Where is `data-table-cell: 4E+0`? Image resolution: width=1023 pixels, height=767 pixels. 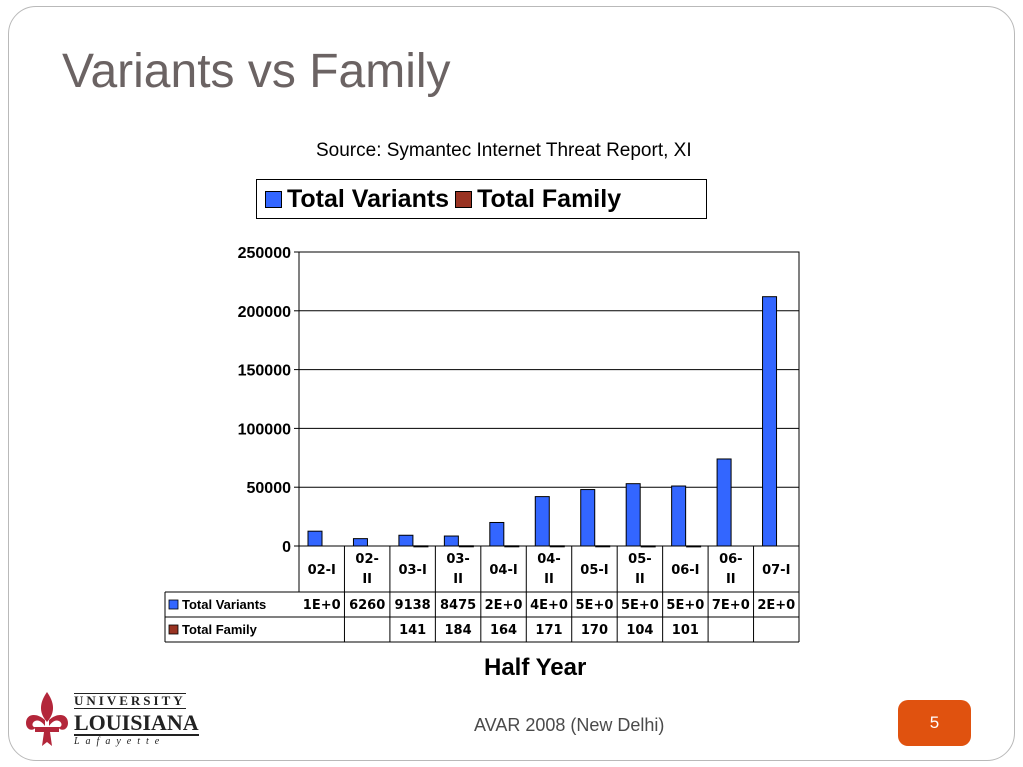 data-table-cell: 4E+0 is located at coordinates (549, 605).